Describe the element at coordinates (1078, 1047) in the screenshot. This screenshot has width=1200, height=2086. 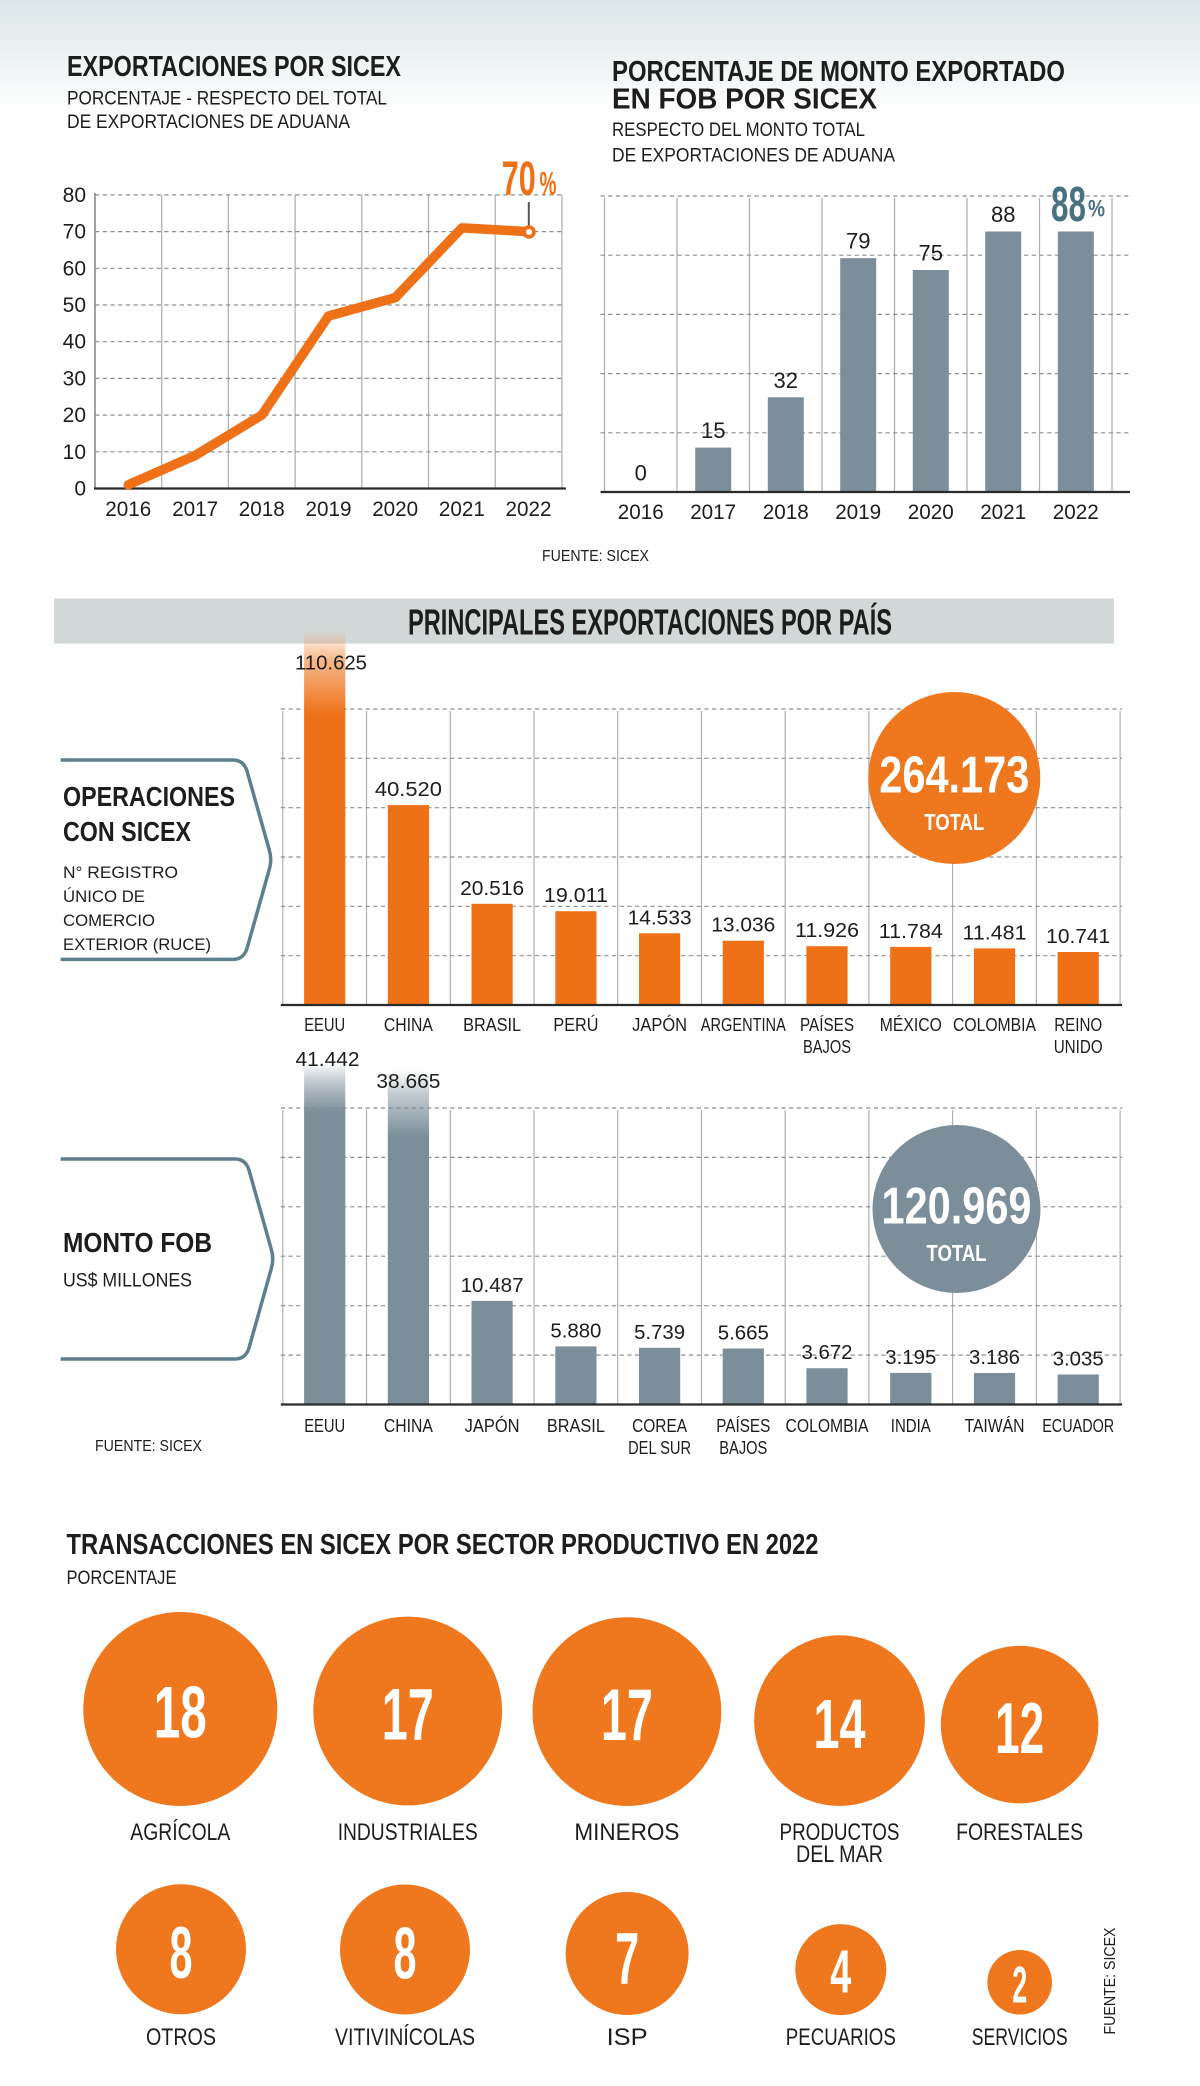
I see `svg-text: UNIDO` at that location.